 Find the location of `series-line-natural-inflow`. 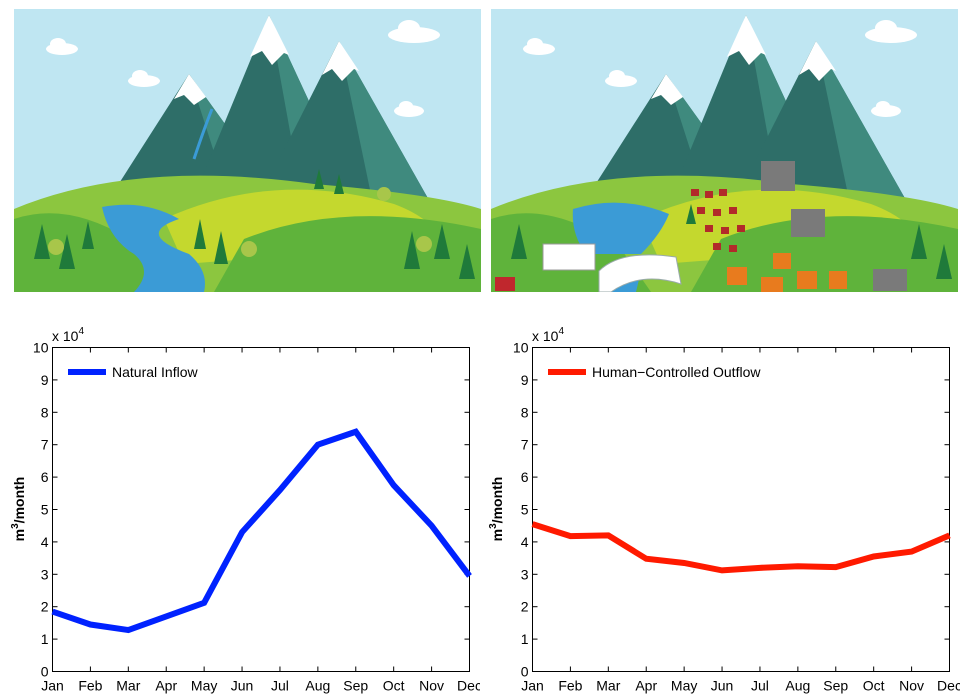

series-line-natural-inflow is located at coordinates (261, 531).